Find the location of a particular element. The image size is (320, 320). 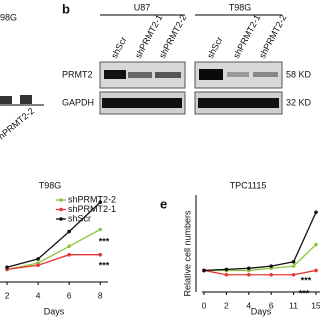

x-tick-label: 8 is located at coordinates (100, 295).